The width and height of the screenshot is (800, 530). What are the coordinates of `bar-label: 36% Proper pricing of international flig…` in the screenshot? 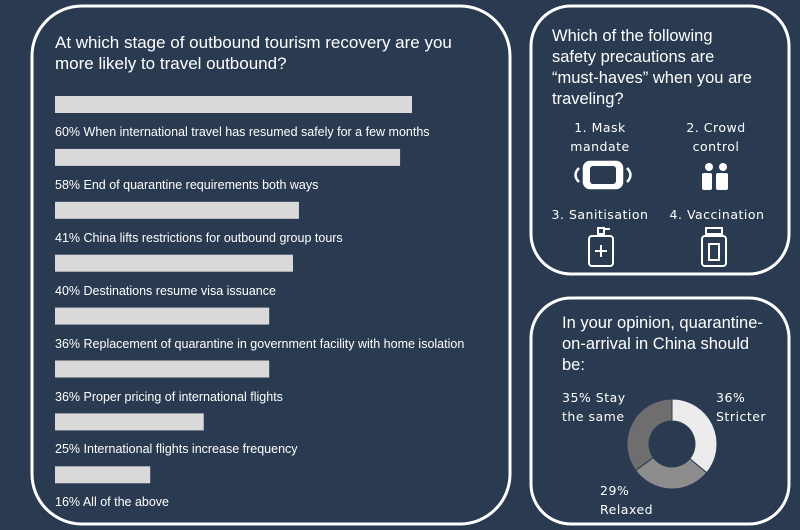 It's located at (270, 397).